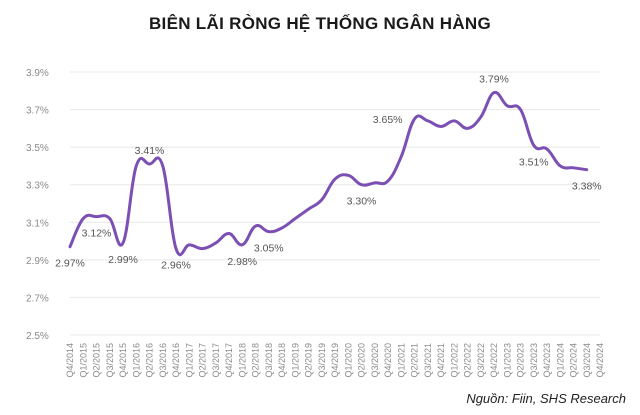  What do you see at coordinates (401, 360) in the screenshot?
I see `x-tick-label: Q1/2021` at bounding box center [401, 360].